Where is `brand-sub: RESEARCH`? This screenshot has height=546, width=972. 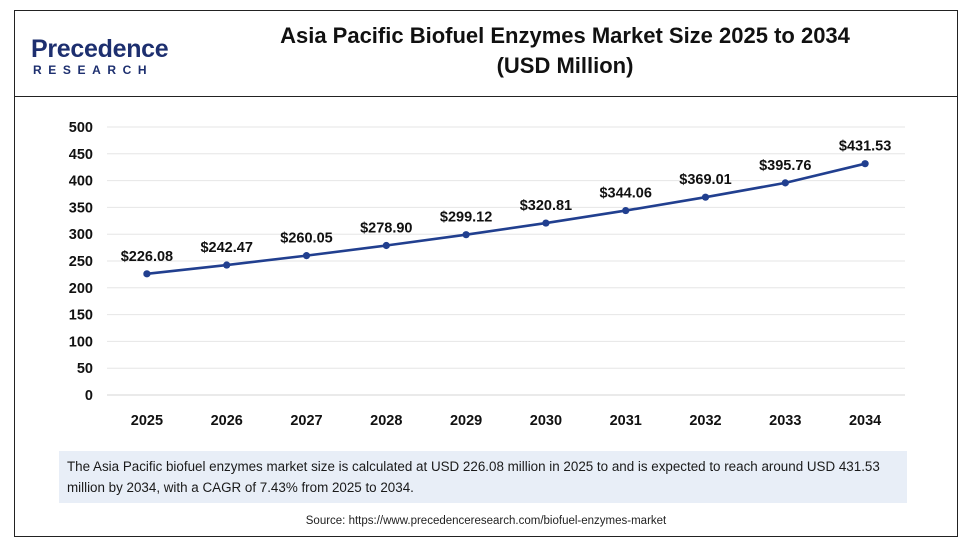
brand-sub: RESEARCH is located at coordinates (93, 70).